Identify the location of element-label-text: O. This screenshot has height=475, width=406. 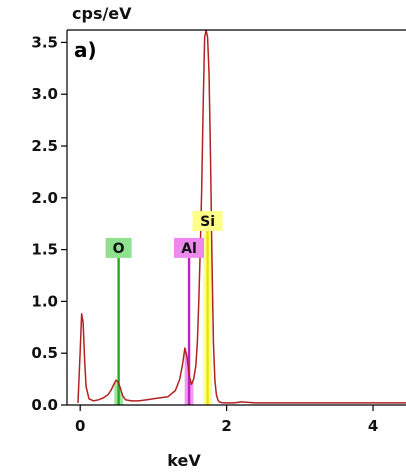
(119, 249).